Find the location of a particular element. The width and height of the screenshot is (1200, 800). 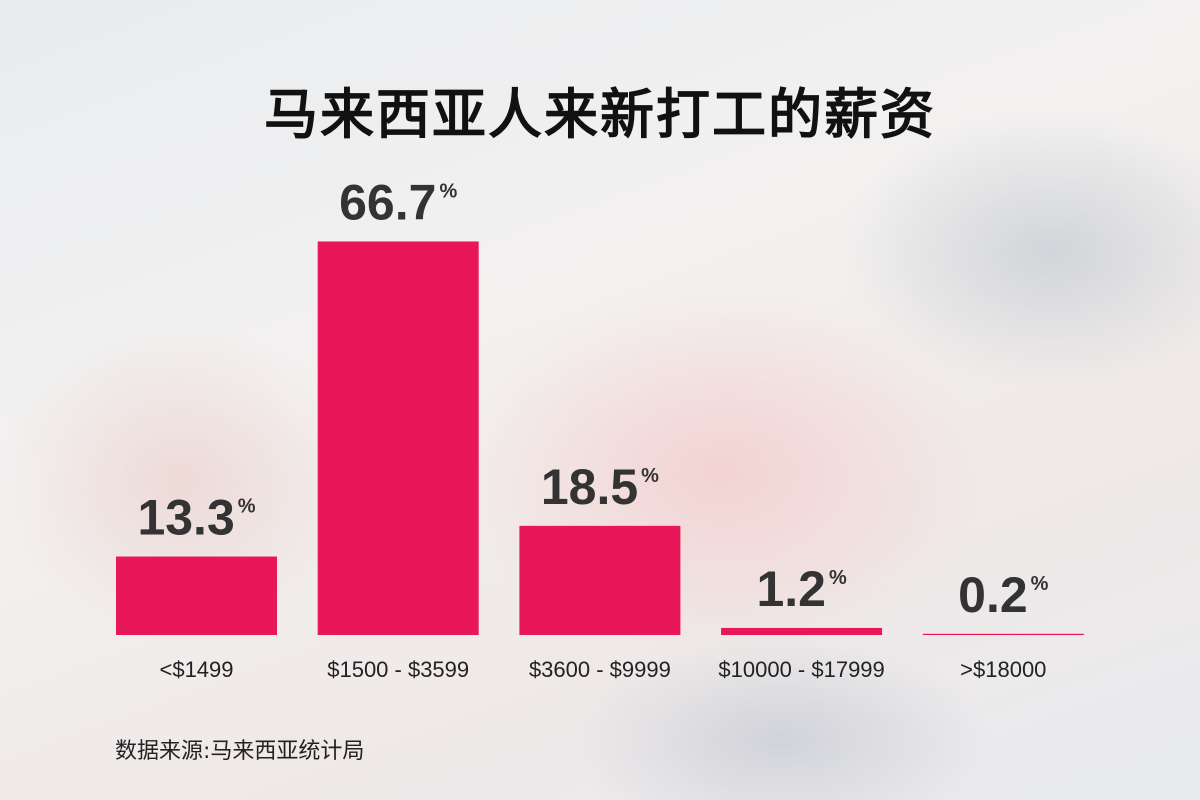

category-label: $10000 - $17999 is located at coordinates (801, 669).